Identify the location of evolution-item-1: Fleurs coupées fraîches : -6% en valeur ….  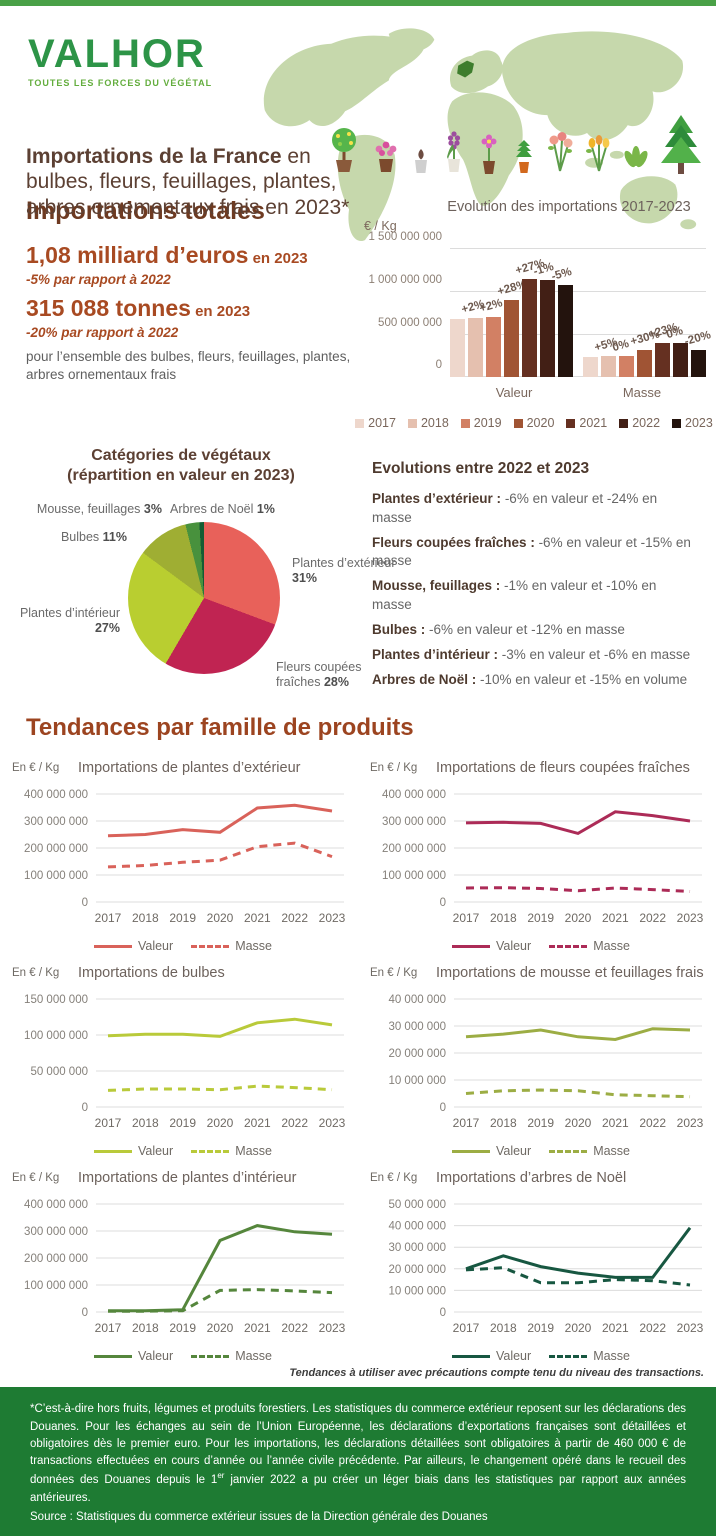
(531, 551).